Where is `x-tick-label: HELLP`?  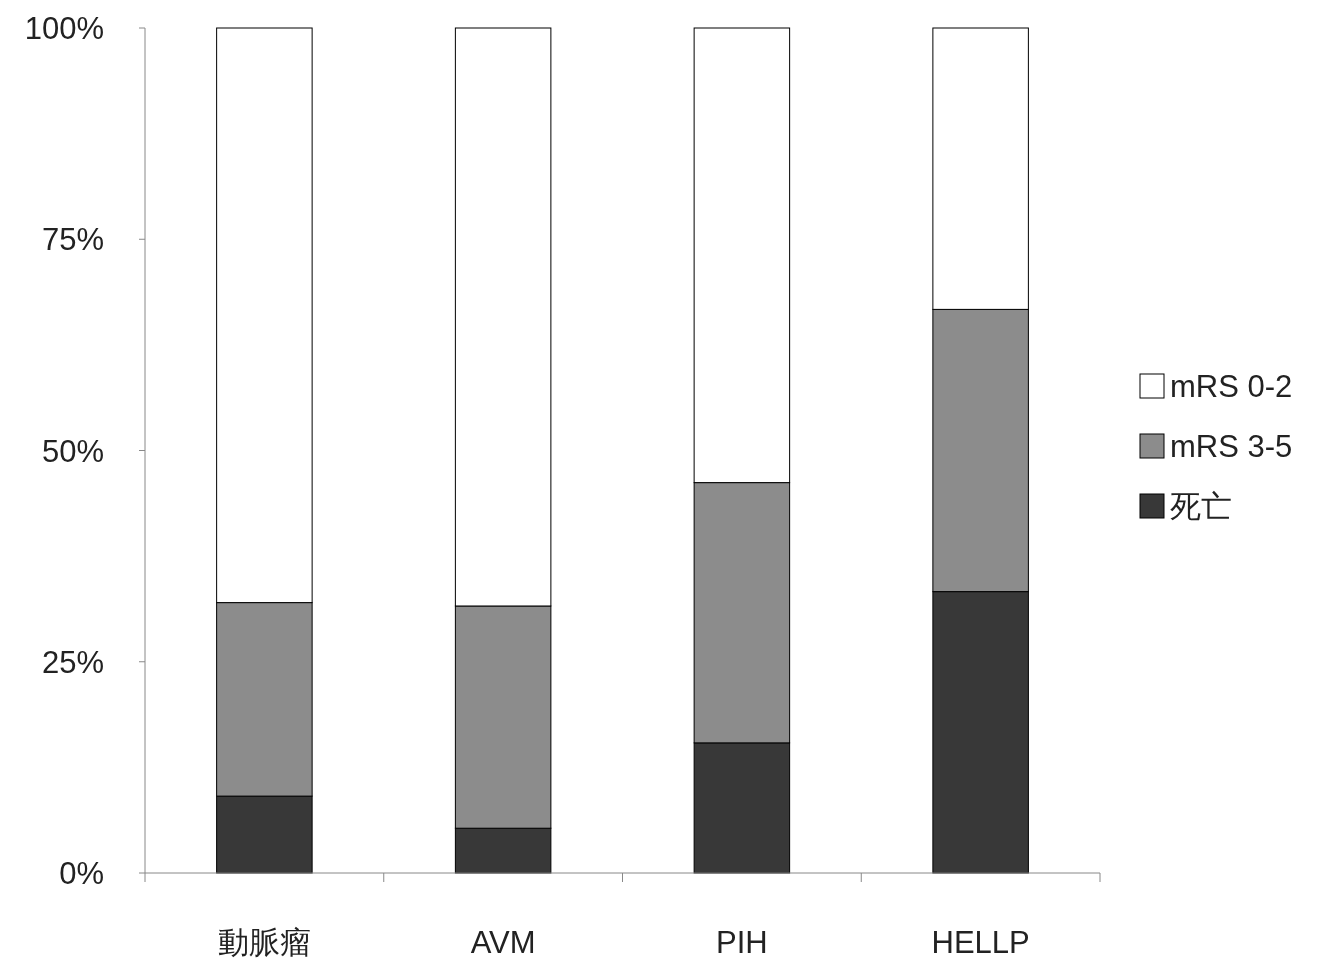 x-tick-label: HELLP is located at coordinates (980, 942).